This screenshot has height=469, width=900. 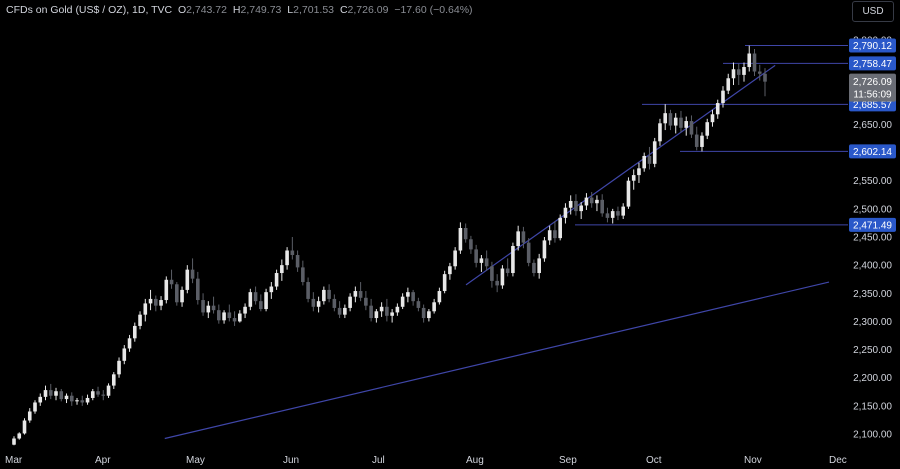 I want to click on last-price-tag, so click(x=872, y=87).